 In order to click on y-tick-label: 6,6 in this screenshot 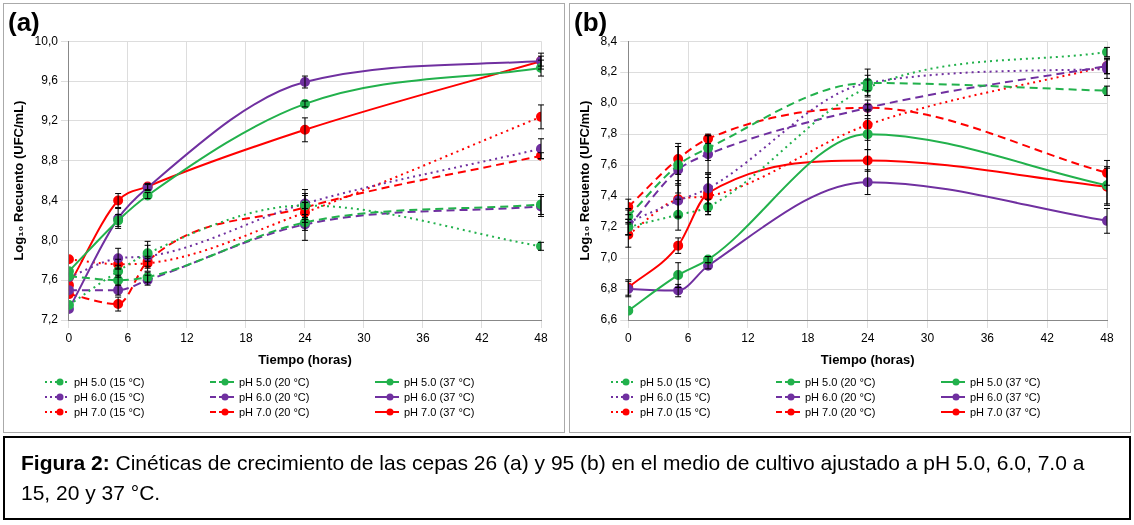, I will do `click(609, 319)`.